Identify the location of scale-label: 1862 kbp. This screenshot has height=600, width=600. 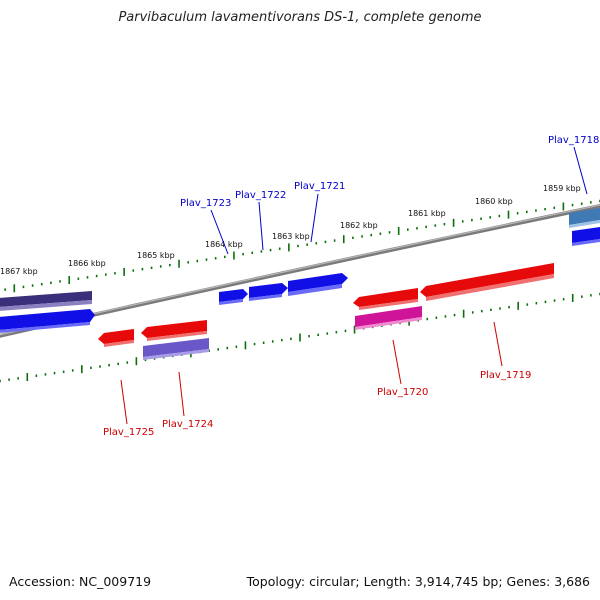
(359, 225).